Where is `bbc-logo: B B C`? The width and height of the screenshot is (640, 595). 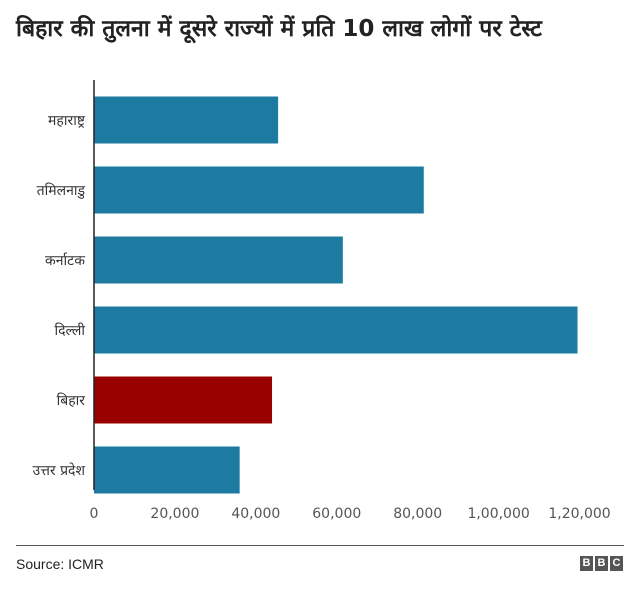
bbc-logo: B B C is located at coordinates (601, 563).